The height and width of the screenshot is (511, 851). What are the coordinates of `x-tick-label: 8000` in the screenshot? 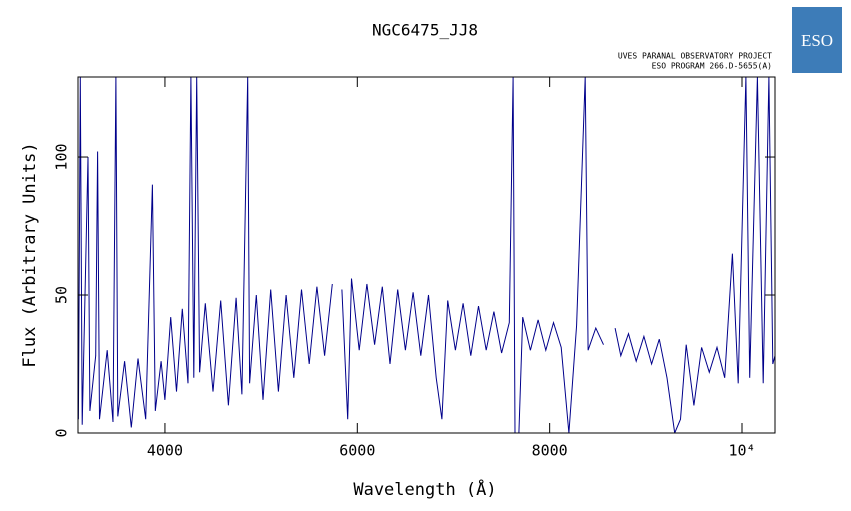 It's located at (550, 451).